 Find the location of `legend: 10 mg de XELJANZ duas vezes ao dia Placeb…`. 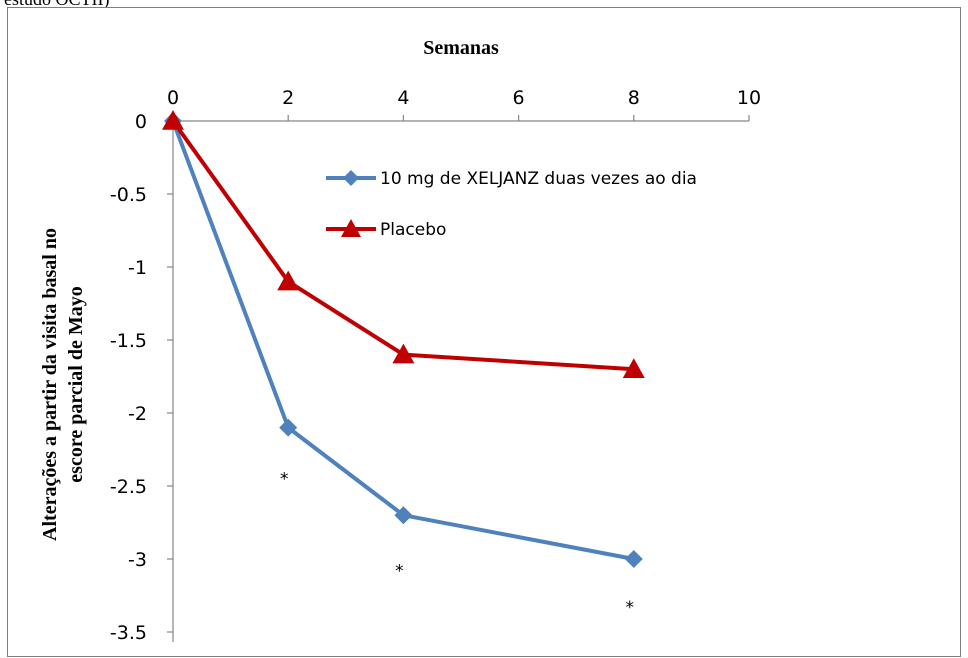

legend: 10 mg de XELJANZ duas vezes ao dia Placeb… is located at coordinates (511, 204).